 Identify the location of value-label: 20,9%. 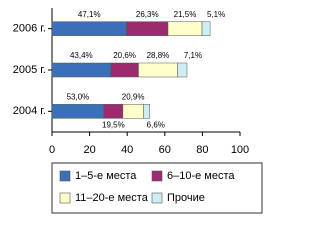
(133, 96).